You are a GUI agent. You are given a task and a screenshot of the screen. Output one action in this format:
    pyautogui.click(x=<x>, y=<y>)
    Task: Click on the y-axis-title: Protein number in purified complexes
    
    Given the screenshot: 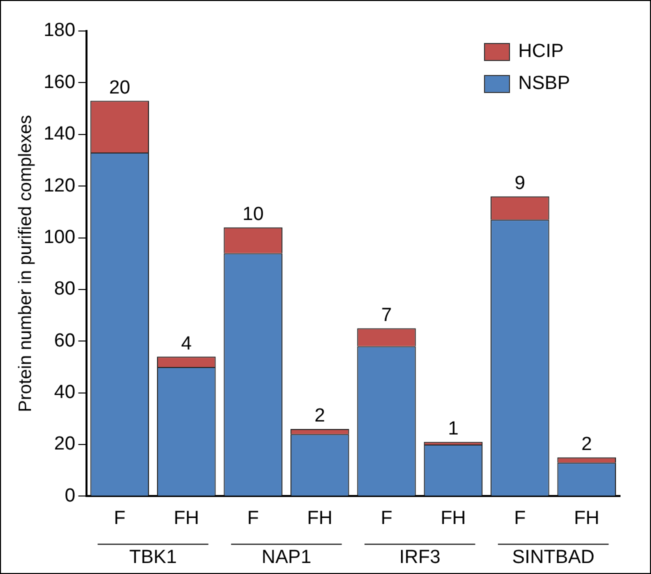 What is the action you would take?
    pyautogui.click(x=24, y=263)
    